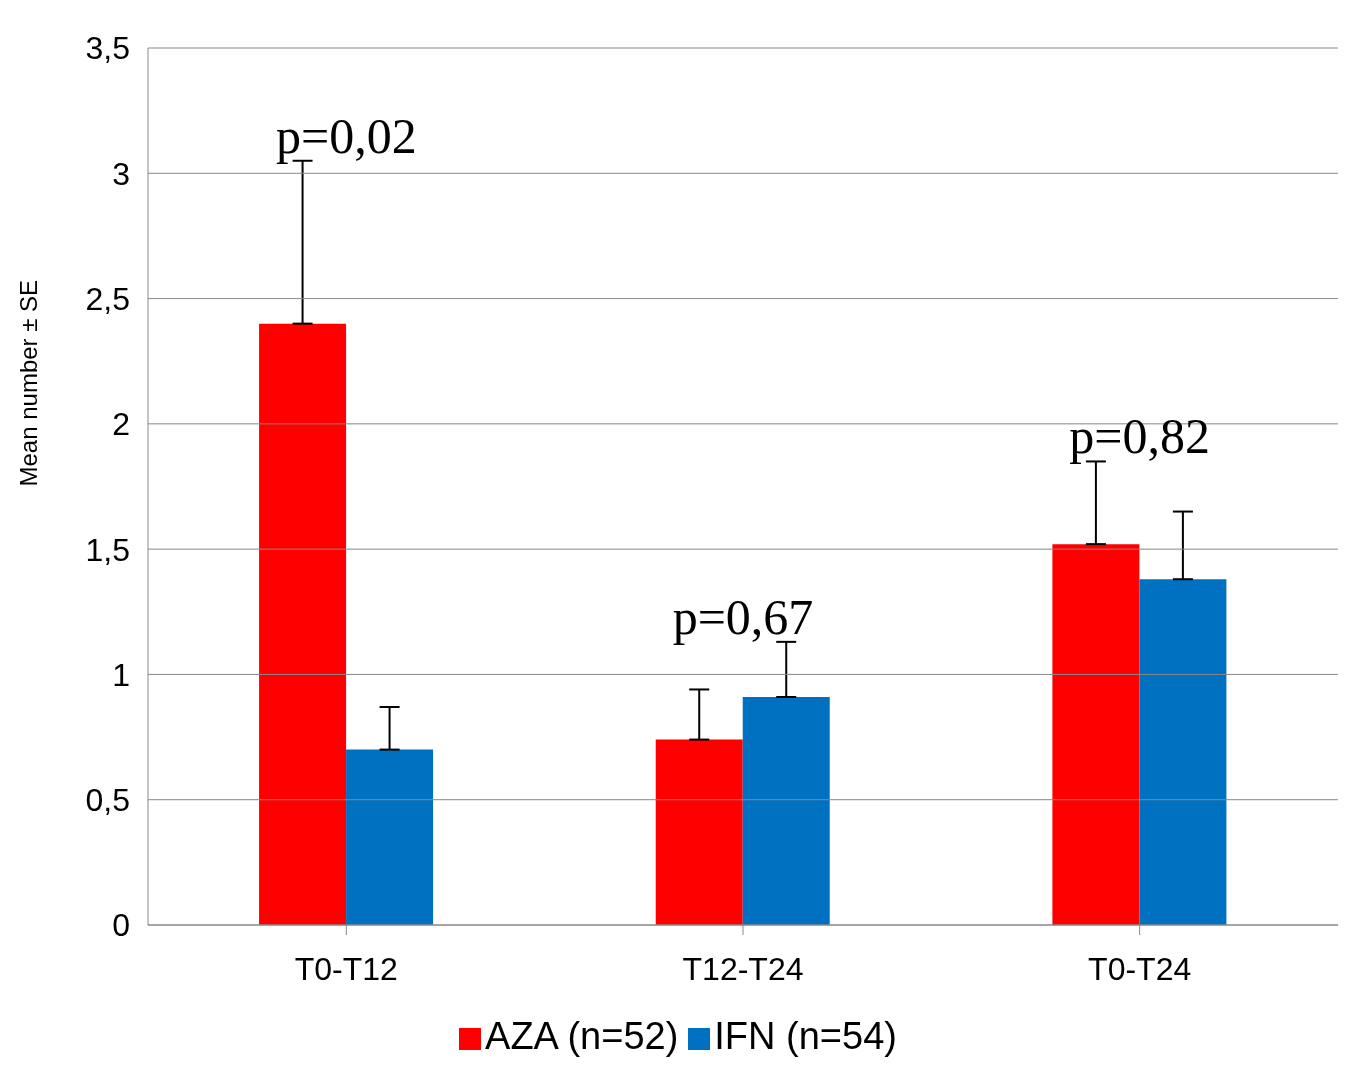 The height and width of the screenshot is (1081, 1367). Describe the element at coordinates (121, 925) in the screenshot. I see `y-tick-label: 0` at that location.